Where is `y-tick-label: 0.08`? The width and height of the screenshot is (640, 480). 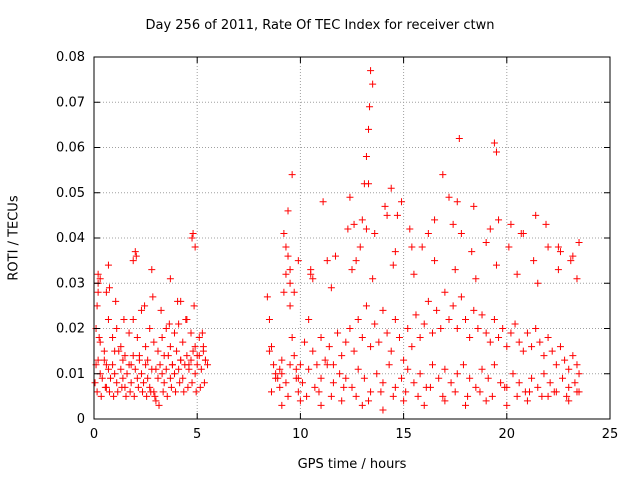
y-tick-label: 0.08 is located at coordinates (70, 57).